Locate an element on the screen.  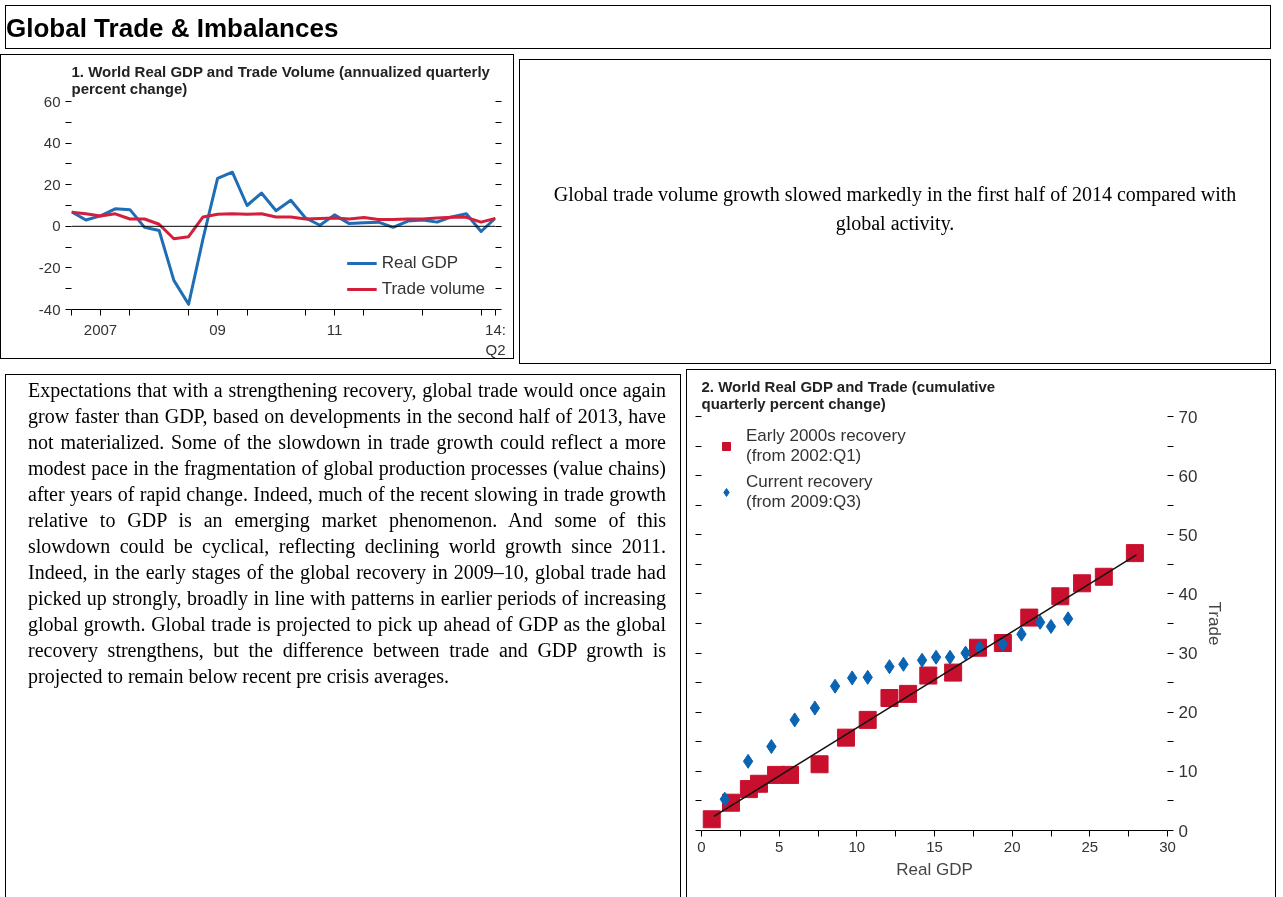
legend-label: Real GDP is located at coordinates (420, 263).